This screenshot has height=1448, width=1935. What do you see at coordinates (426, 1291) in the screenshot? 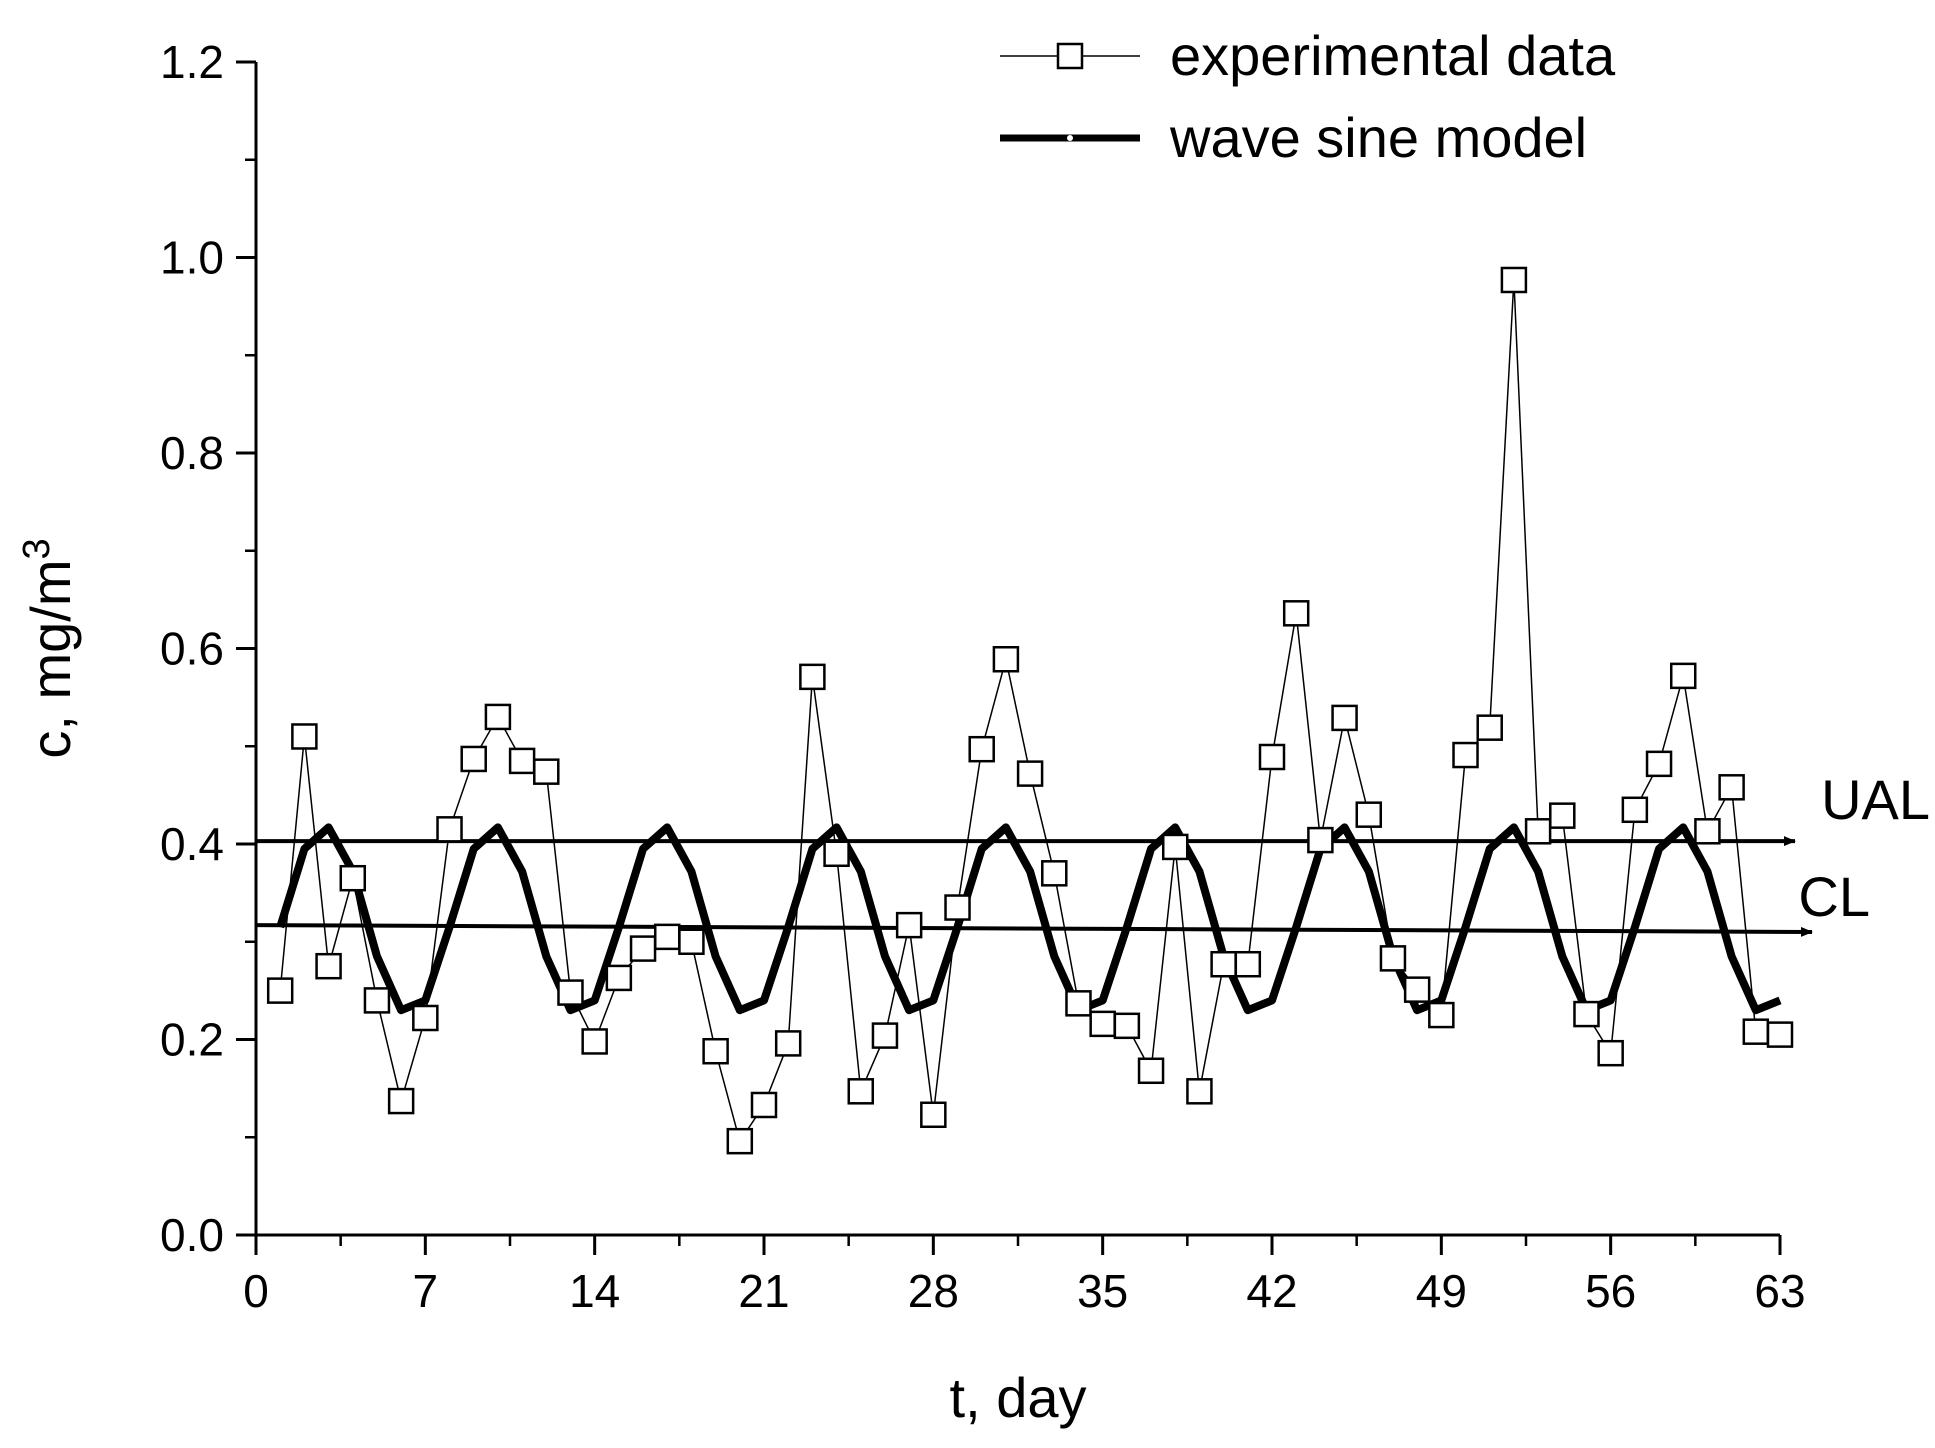
I see `x-tick-label: 7` at bounding box center [426, 1291].